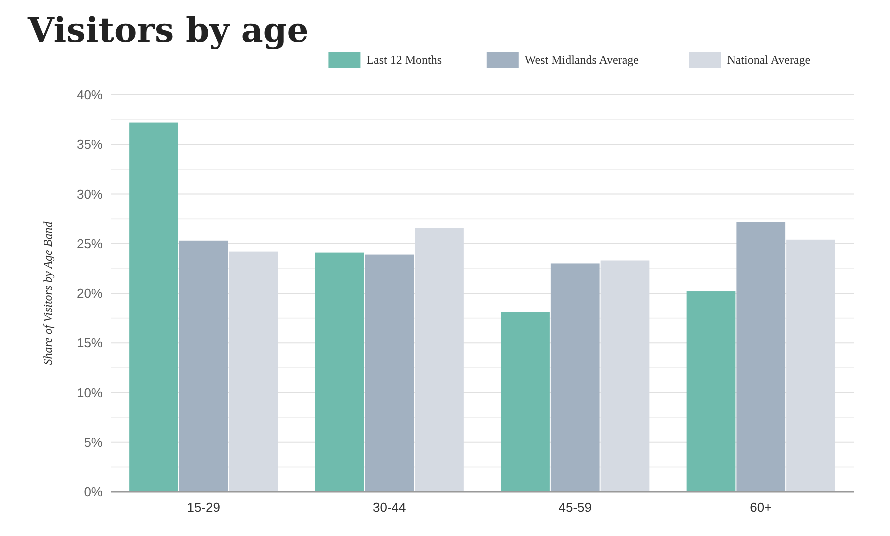  I want to click on legend-label: West Midlands Average, so click(582, 60).